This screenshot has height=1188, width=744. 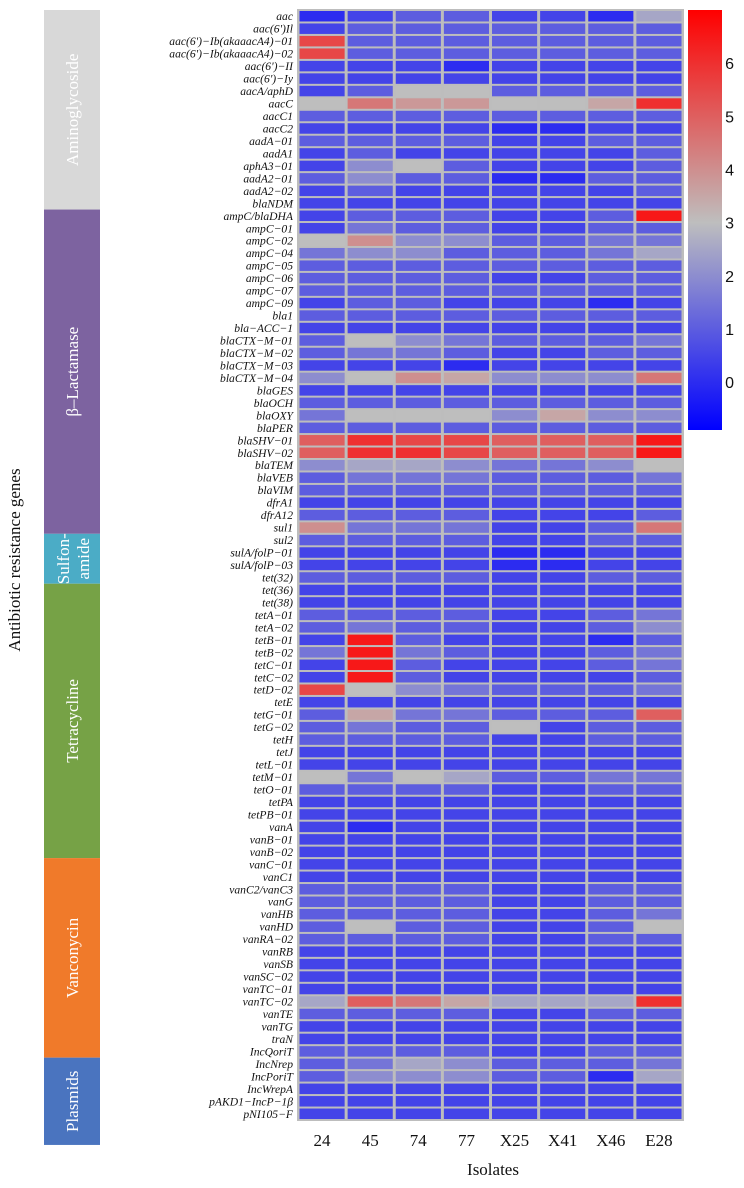 What do you see at coordinates (265, 440) in the screenshot?
I see `gene-label: blaSHV−01` at bounding box center [265, 440].